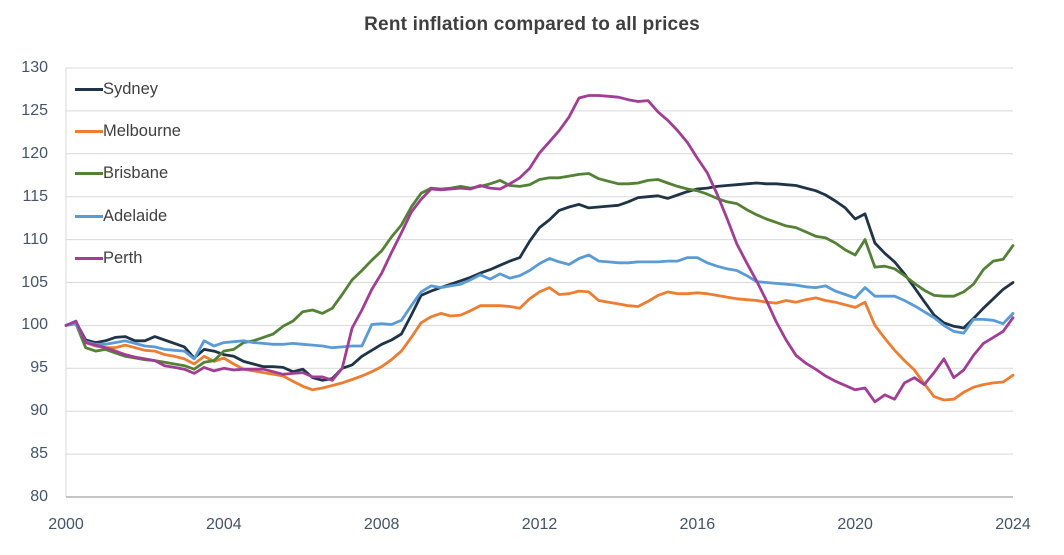 Image resolution: width=1064 pixels, height=555 pixels. Describe the element at coordinates (89, 258) in the screenshot. I see `legend-swatch-perth` at that location.